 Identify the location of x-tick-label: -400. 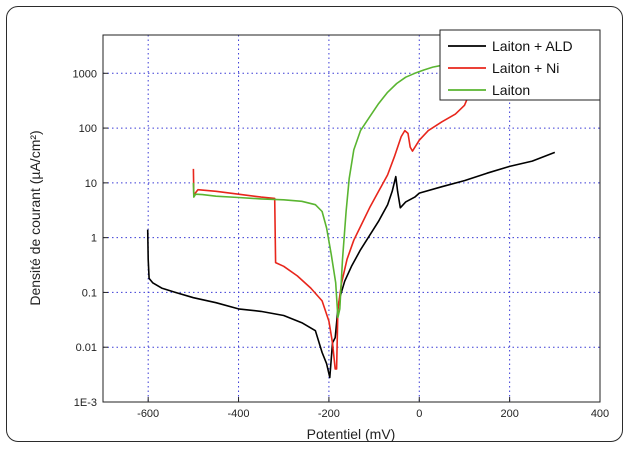
(239, 414).